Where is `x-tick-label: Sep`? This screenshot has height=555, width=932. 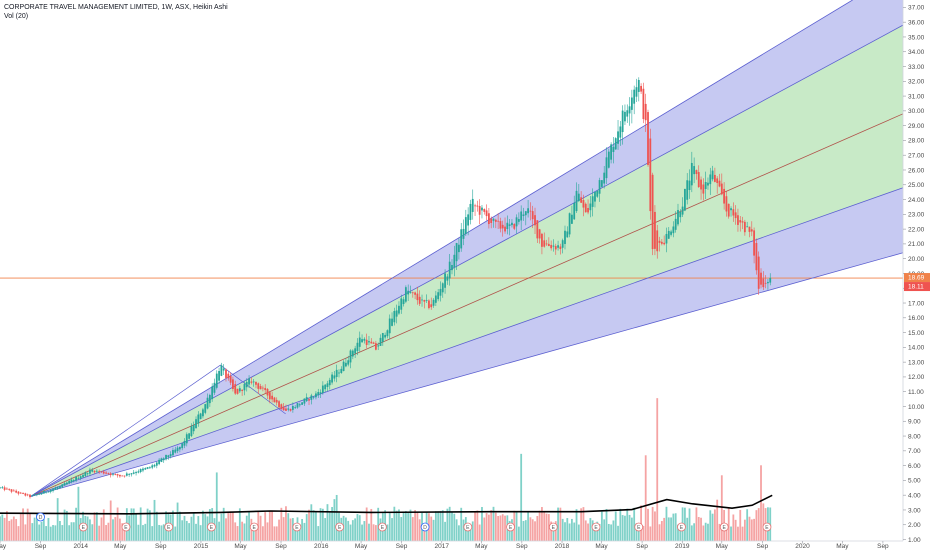 x-tick-label: Sep is located at coordinates (281, 546).